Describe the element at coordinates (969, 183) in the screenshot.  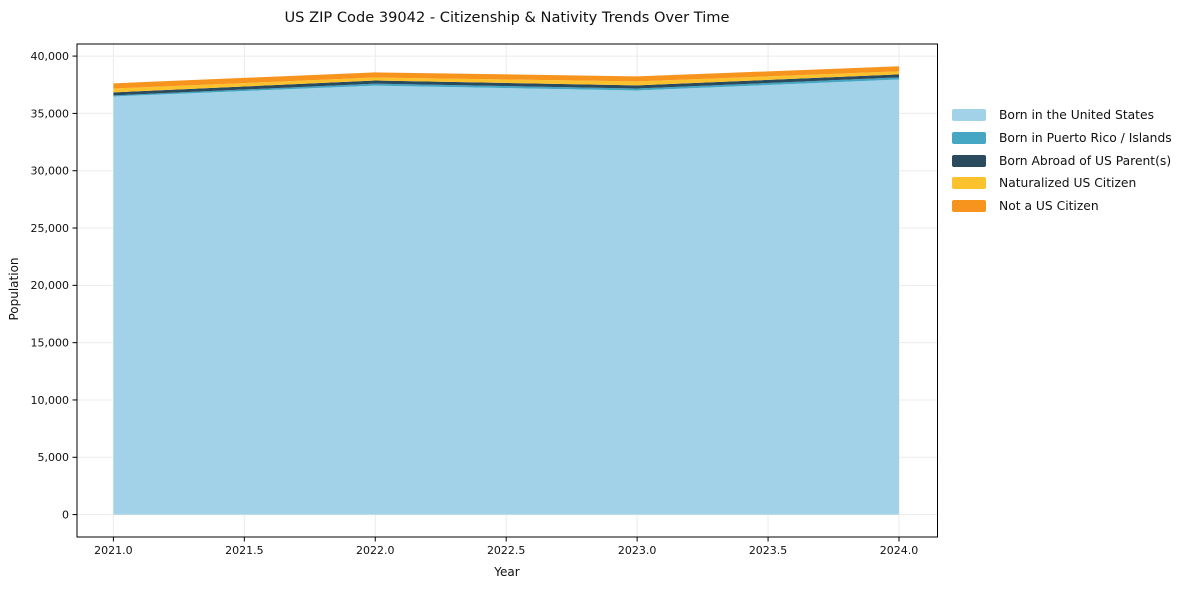
I see `legend-swatch-naturalized-us-citizen` at that location.